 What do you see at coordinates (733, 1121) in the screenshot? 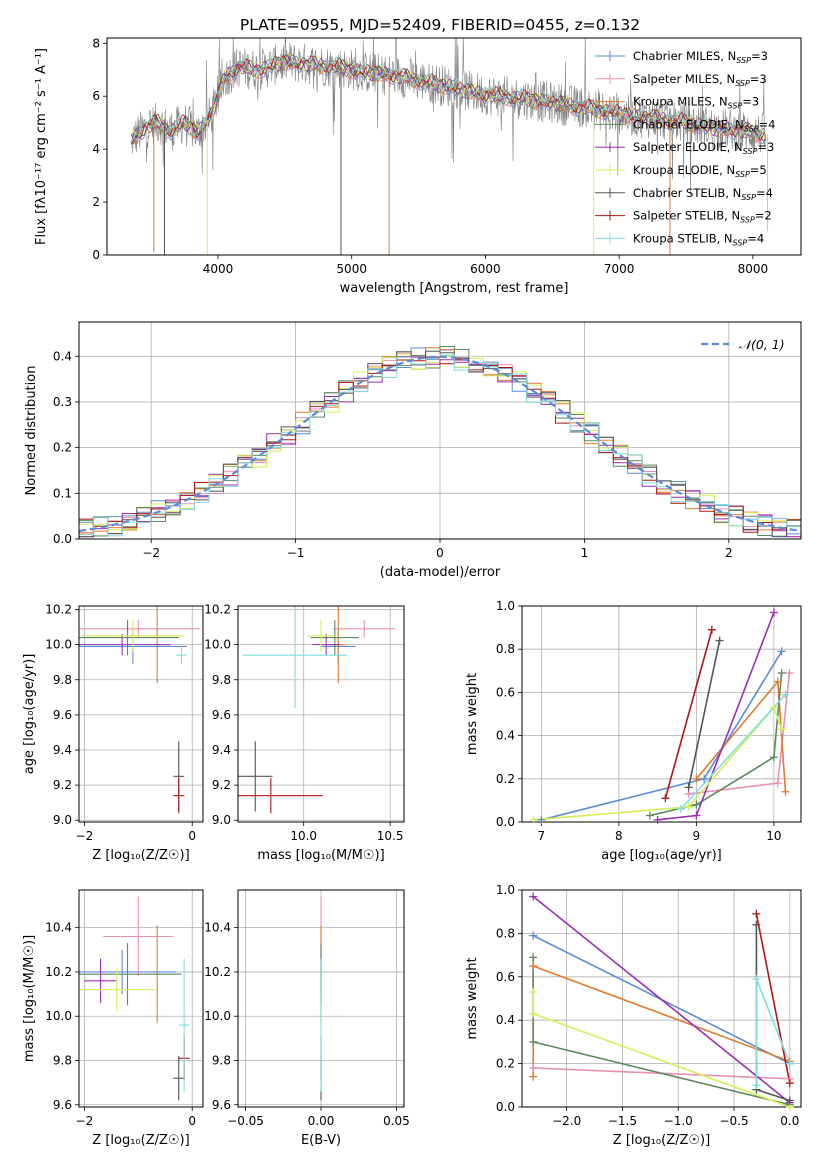
I see `x-tick-label: −0.5` at bounding box center [733, 1121].